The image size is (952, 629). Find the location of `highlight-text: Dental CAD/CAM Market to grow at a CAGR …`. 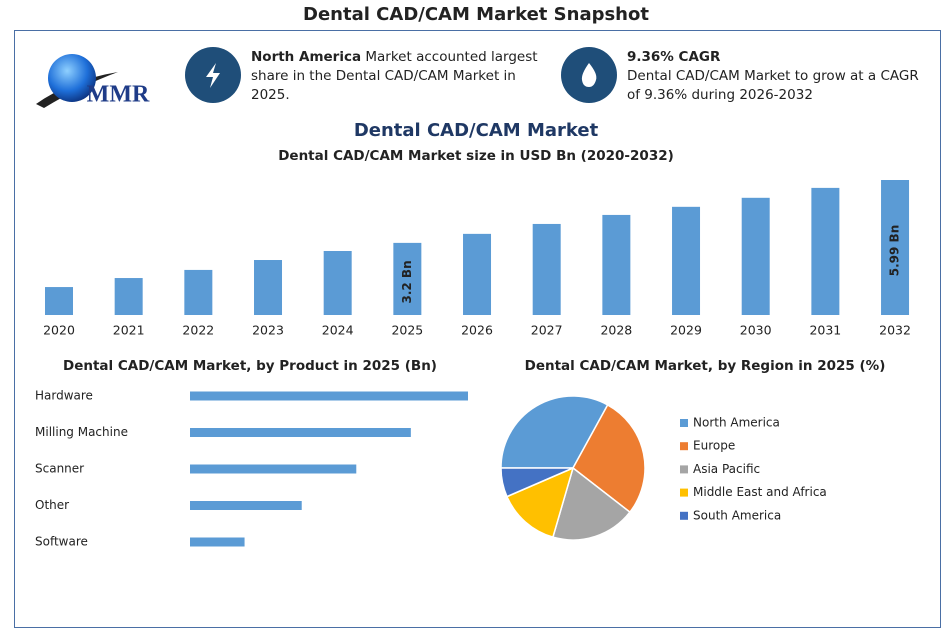

highlight-text: Dental CAD/CAM Market to grow at a CAGR … is located at coordinates (773, 85).